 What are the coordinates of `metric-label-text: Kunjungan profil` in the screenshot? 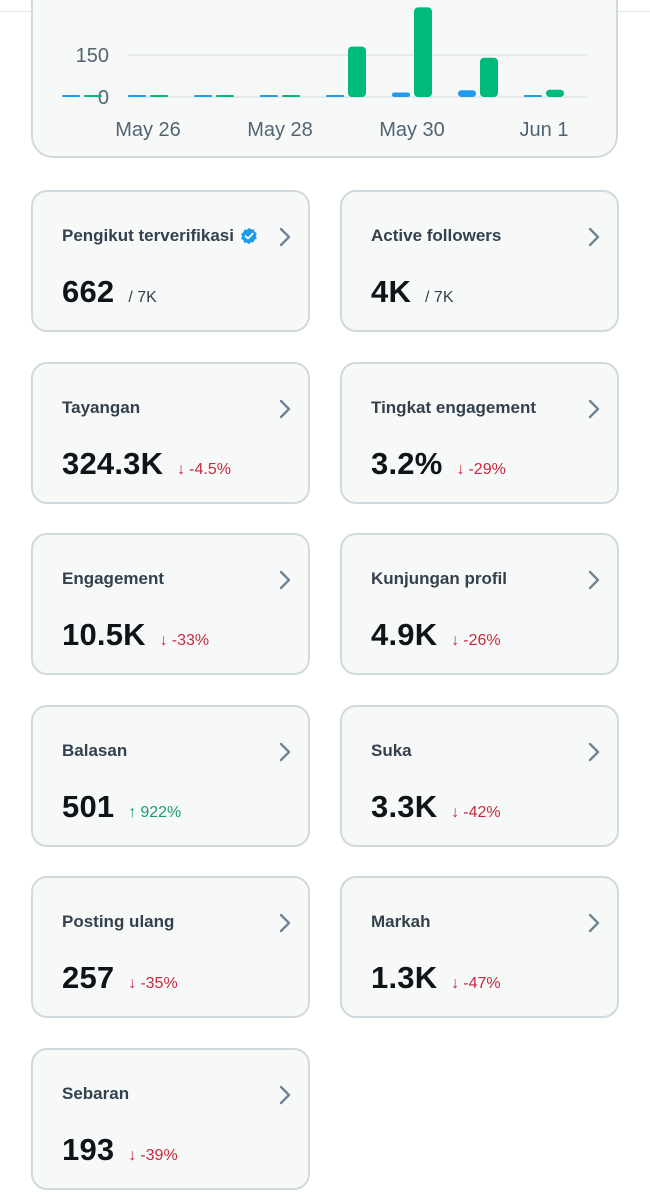 It's located at (439, 579).